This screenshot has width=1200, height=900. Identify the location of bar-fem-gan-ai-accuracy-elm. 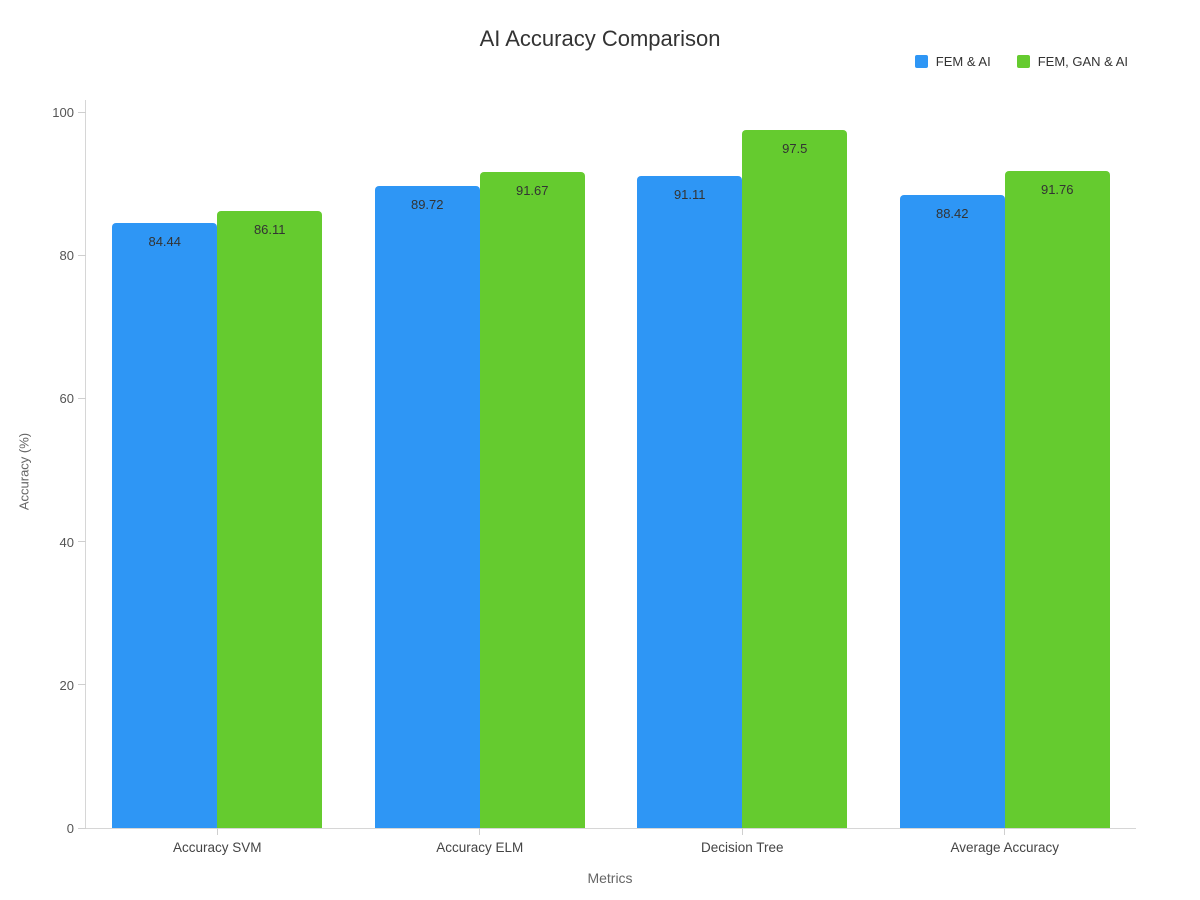
(532, 499).